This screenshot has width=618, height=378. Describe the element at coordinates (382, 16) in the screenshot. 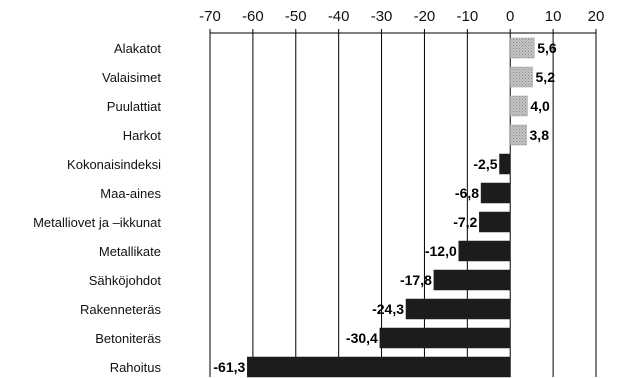

I see `x-tick-label: -30` at that location.